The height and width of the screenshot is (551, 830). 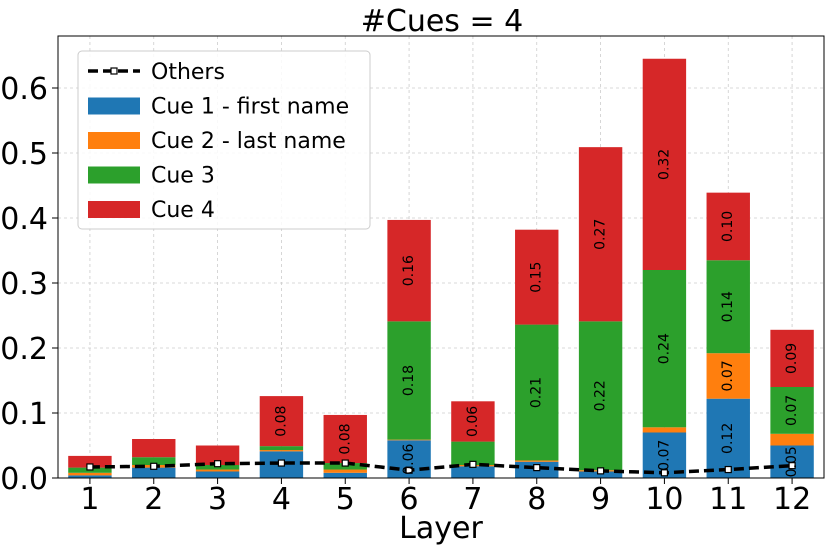 What do you see at coordinates (24, 219) in the screenshot?
I see `y-tick-label: 0.4` at bounding box center [24, 219].